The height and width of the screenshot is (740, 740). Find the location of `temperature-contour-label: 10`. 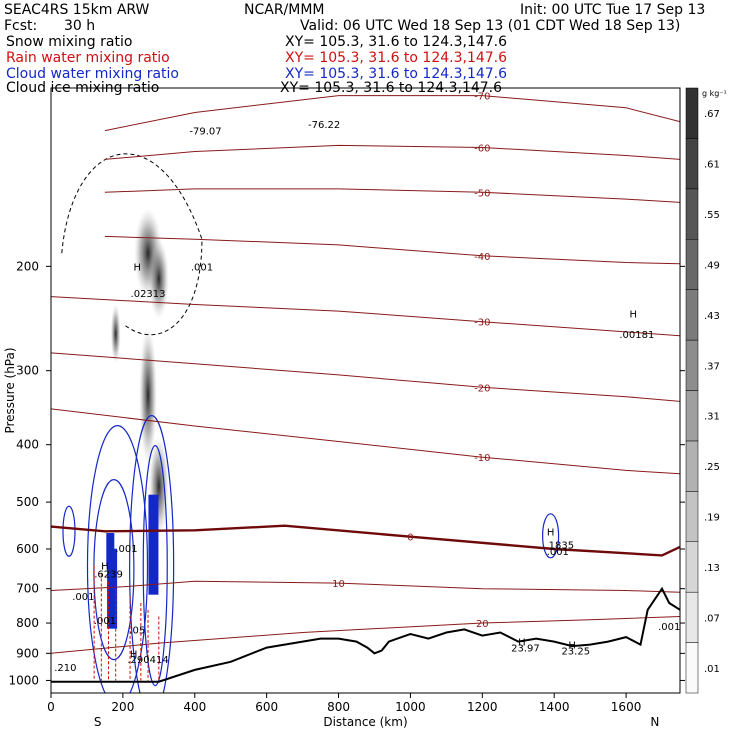

temperature-contour-label: 10 is located at coordinates (338, 584).